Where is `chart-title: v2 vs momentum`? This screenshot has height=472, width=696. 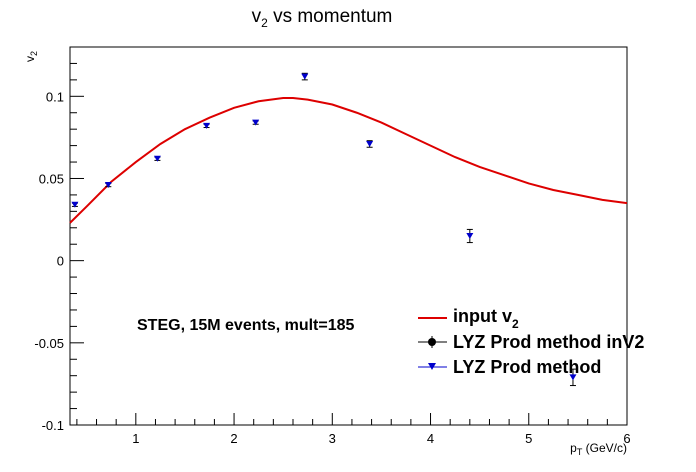 chart-title: v2 vs momentum is located at coordinates (322, 18).